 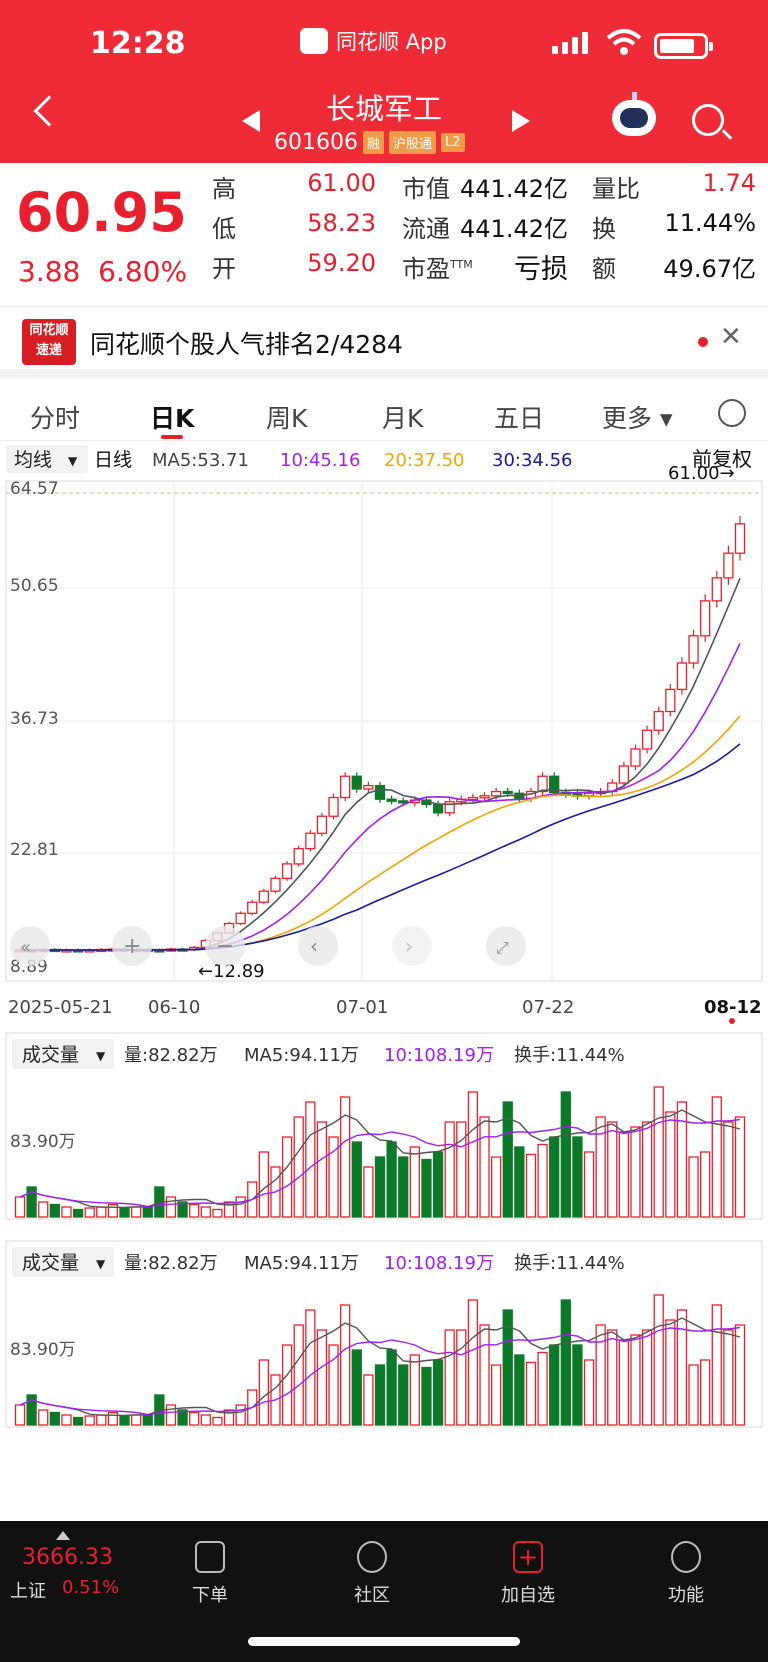 What do you see at coordinates (384, 343) in the screenshot?
I see `popularity-banner: 同花顺 速递 同花顺个股人气排名2/4284` at bounding box center [384, 343].